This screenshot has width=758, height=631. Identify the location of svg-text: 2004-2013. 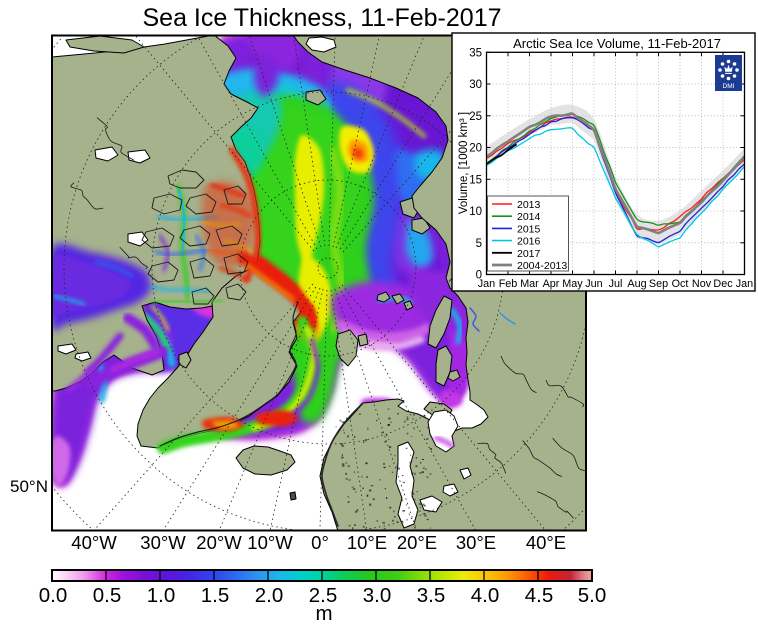
(542, 266).